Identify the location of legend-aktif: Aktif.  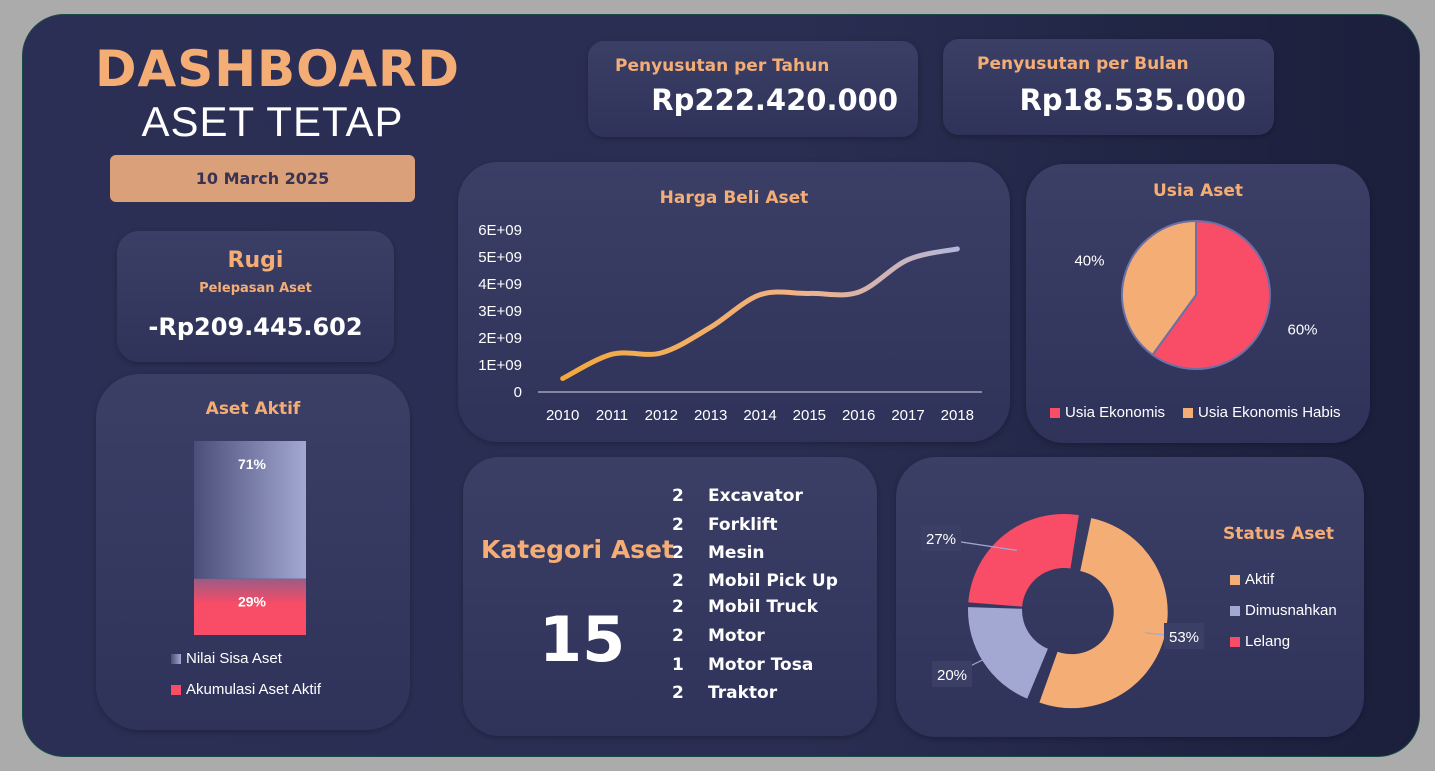
(1252, 579).